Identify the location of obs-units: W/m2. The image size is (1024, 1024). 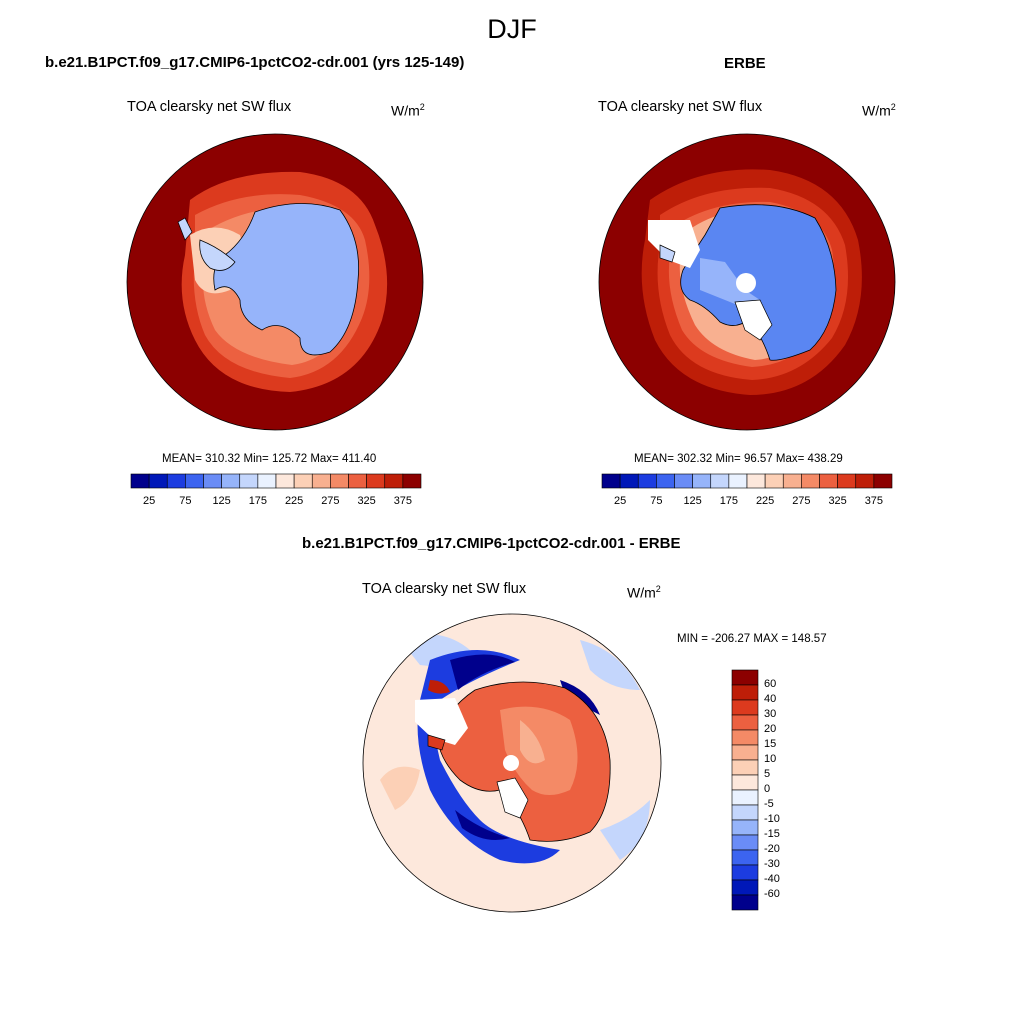
(879, 110).